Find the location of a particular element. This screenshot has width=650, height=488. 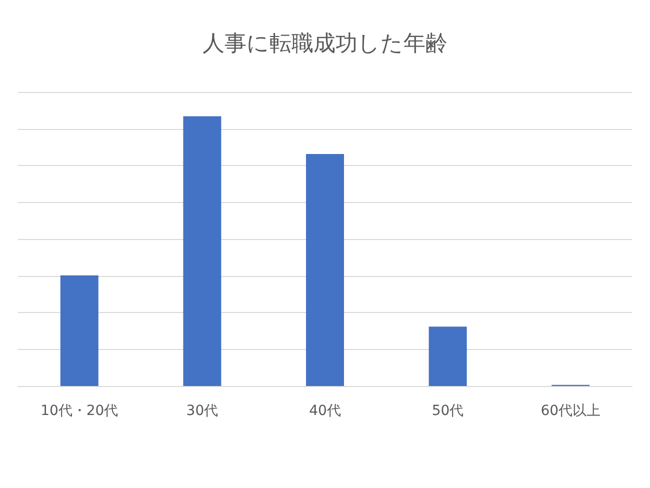

x-tick-label: 30代 is located at coordinates (202, 411).